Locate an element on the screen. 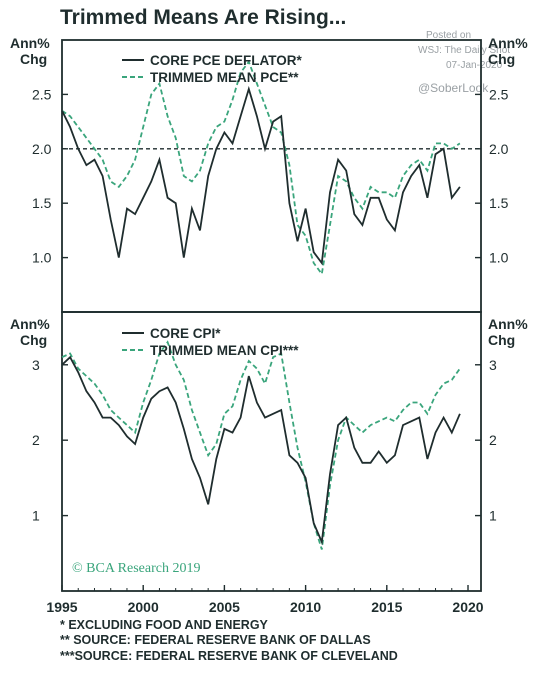 This screenshot has height=677, width=541. cpi-unit-right-1: Ann% is located at coordinates (508, 324).